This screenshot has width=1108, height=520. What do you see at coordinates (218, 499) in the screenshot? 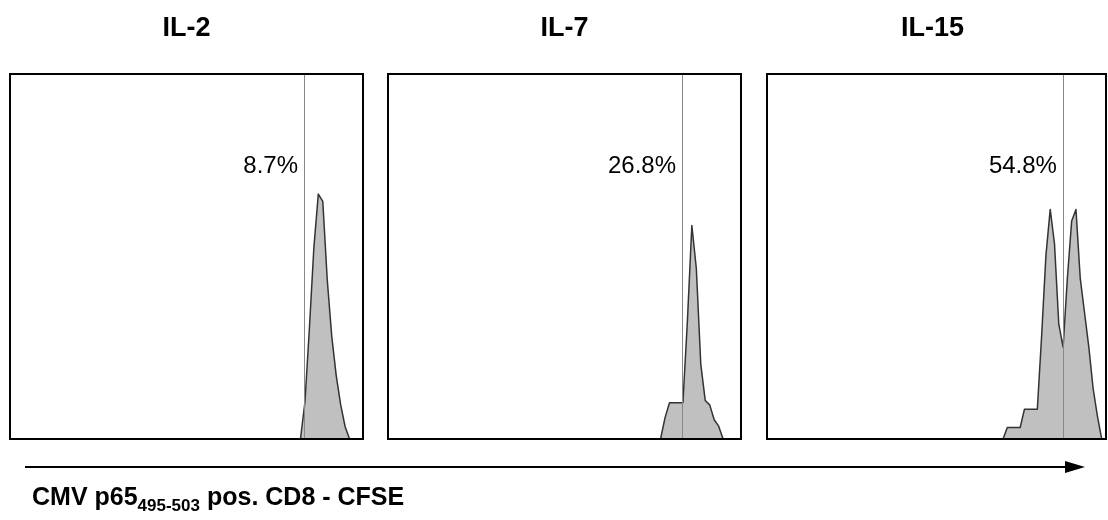
I see `x-axis-title: CMV p65$_{495-503}$ pos. CD8 - CFSE` at bounding box center [218, 499].